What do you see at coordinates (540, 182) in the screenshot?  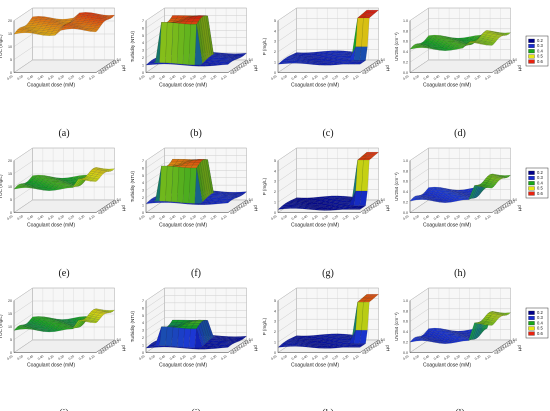 I see `legend-entry: 0.4` at bounding box center [540, 182].